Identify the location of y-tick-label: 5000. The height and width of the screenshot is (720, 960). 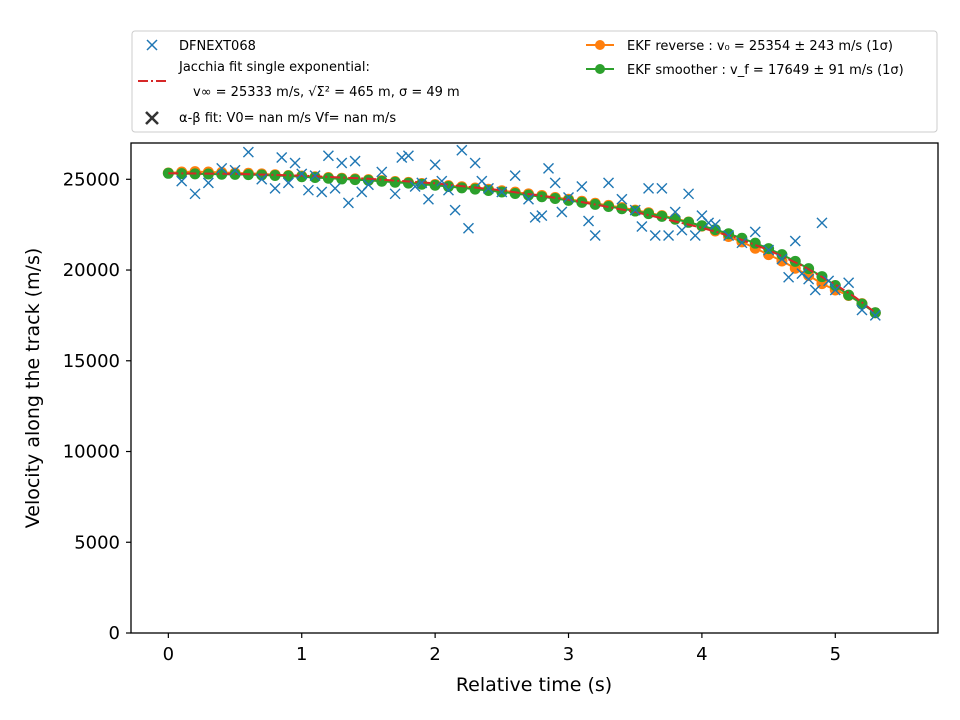
(97, 542).